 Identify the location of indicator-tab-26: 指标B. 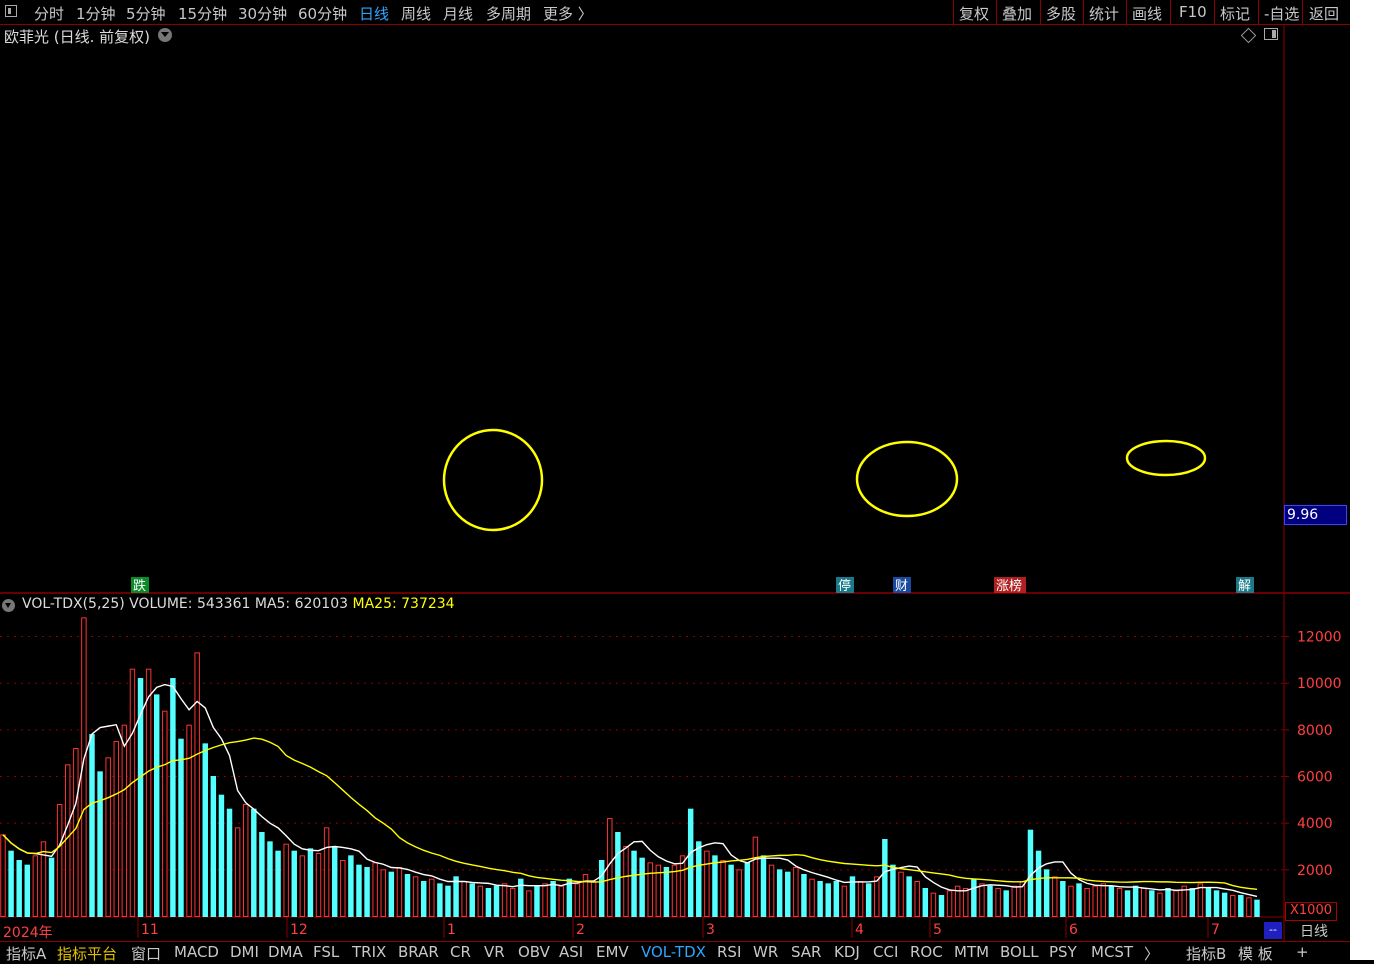
(1206, 954).